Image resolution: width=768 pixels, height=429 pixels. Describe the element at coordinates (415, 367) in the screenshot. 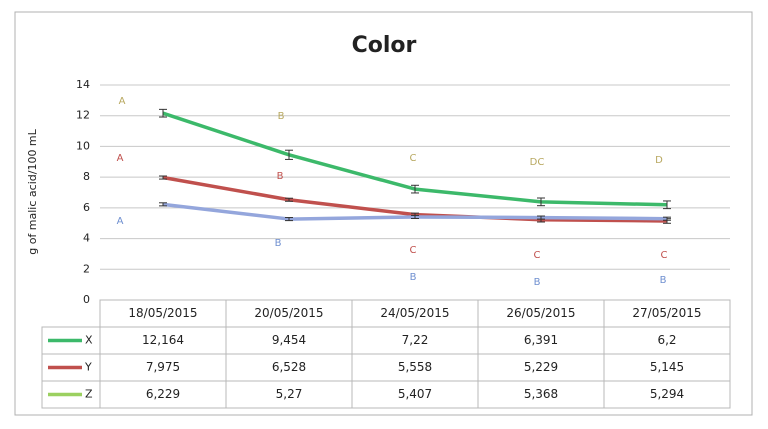

I see `table-value: 5,558` at that location.